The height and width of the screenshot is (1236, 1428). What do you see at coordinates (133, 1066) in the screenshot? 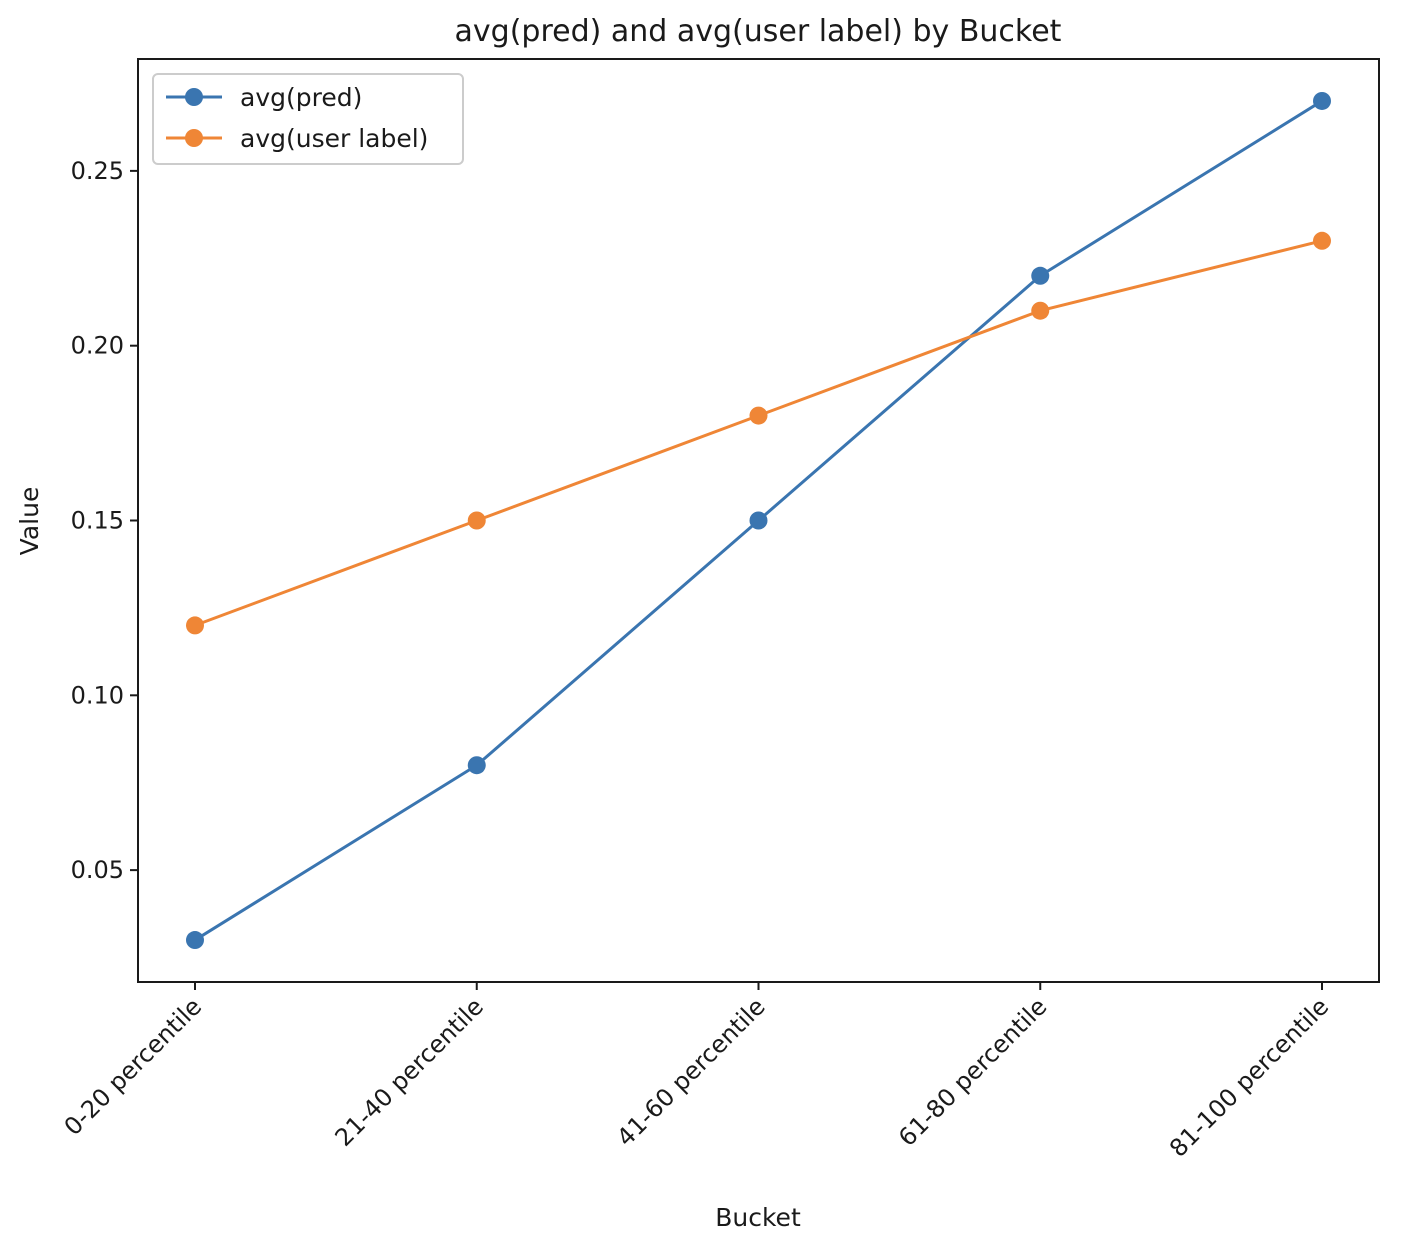
I see `x-tick-label: 0-20 percentile` at bounding box center [133, 1066].